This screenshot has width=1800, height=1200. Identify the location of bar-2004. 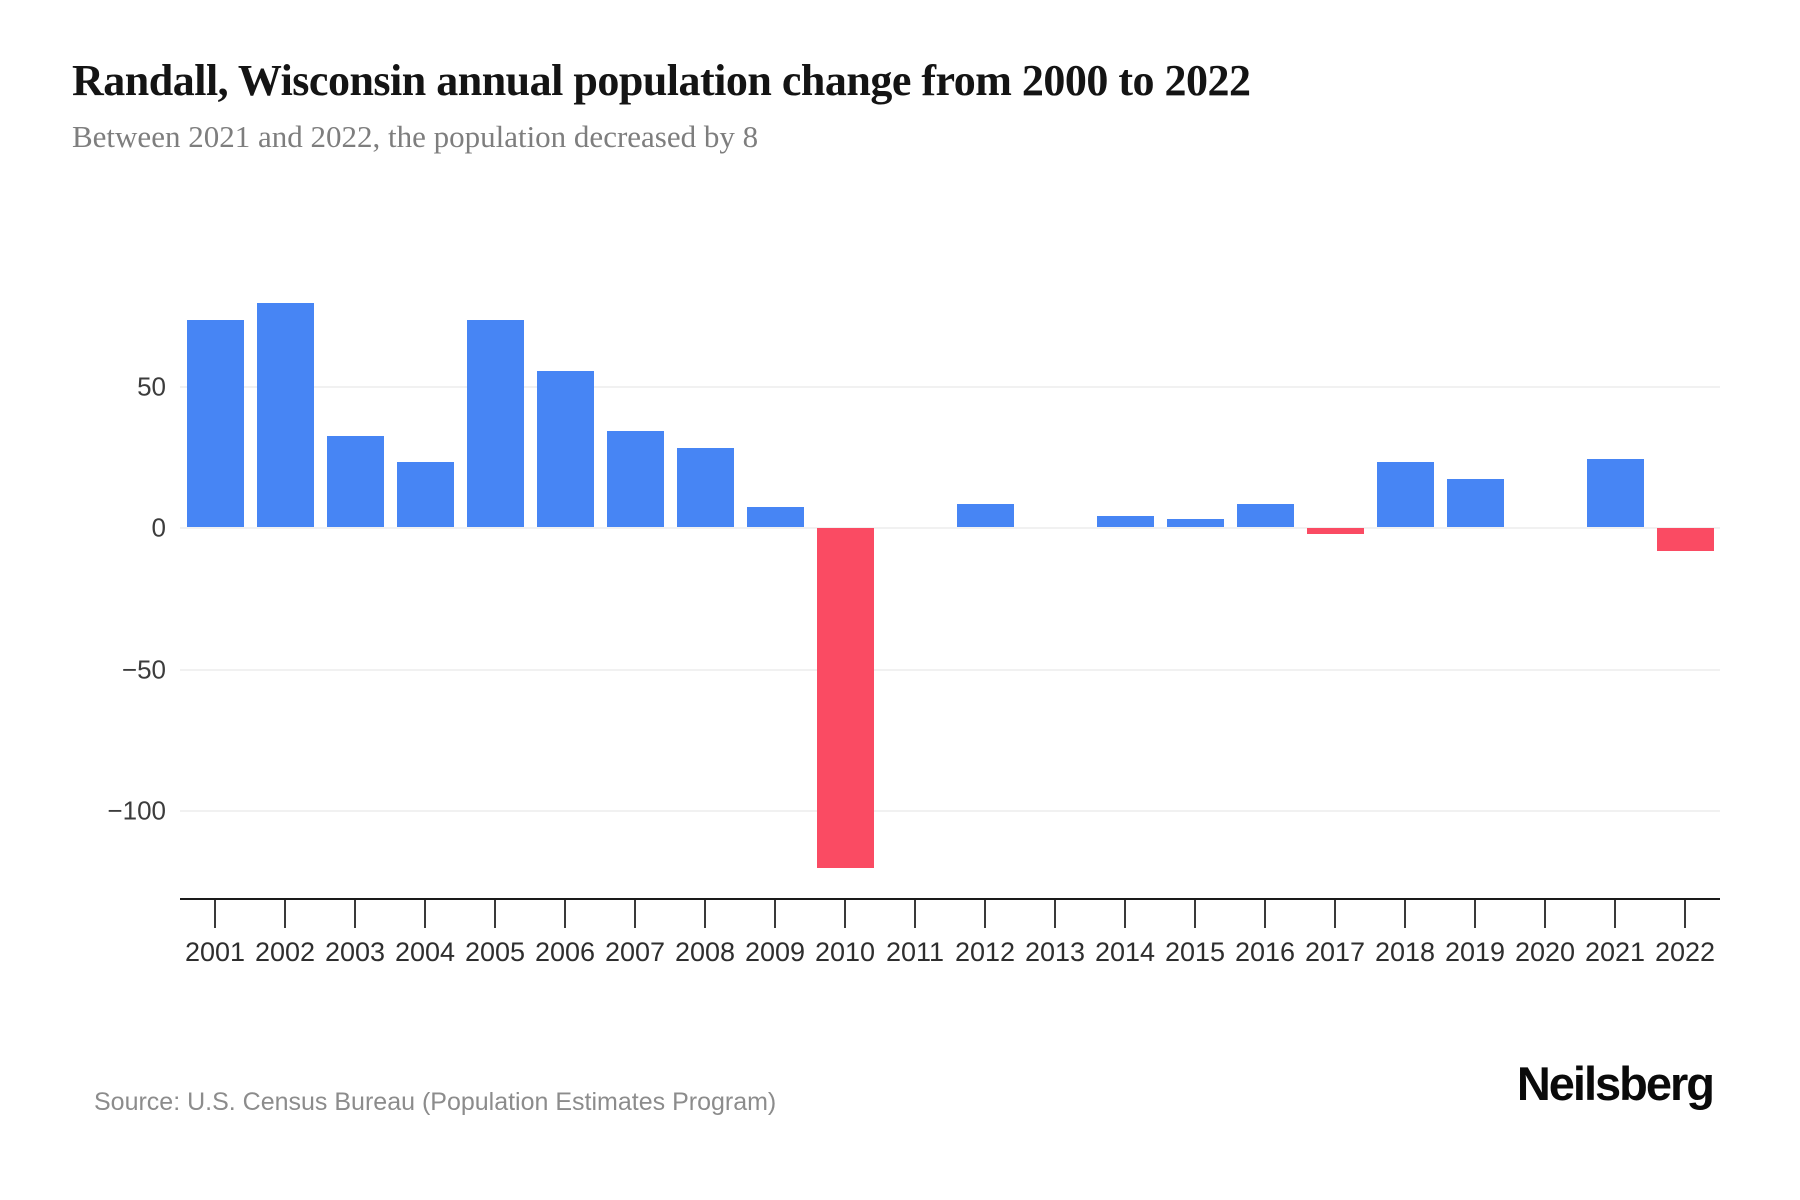
(425, 494).